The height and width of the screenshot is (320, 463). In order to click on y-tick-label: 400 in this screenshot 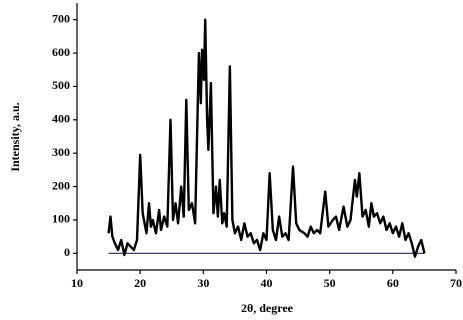, I will do `click(61, 119)`.